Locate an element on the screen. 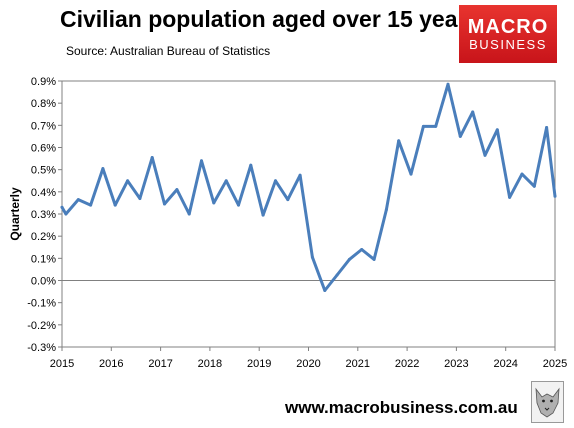  y-tick-label: 0.2% is located at coordinates (43, 237).